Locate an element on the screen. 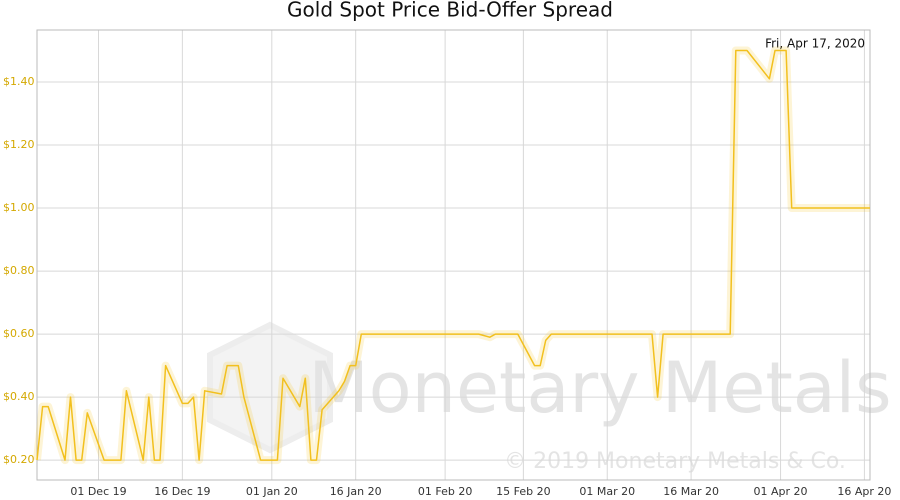 The height and width of the screenshot is (500, 900). x-tick-label: 15 Feb 20 is located at coordinates (523, 491).